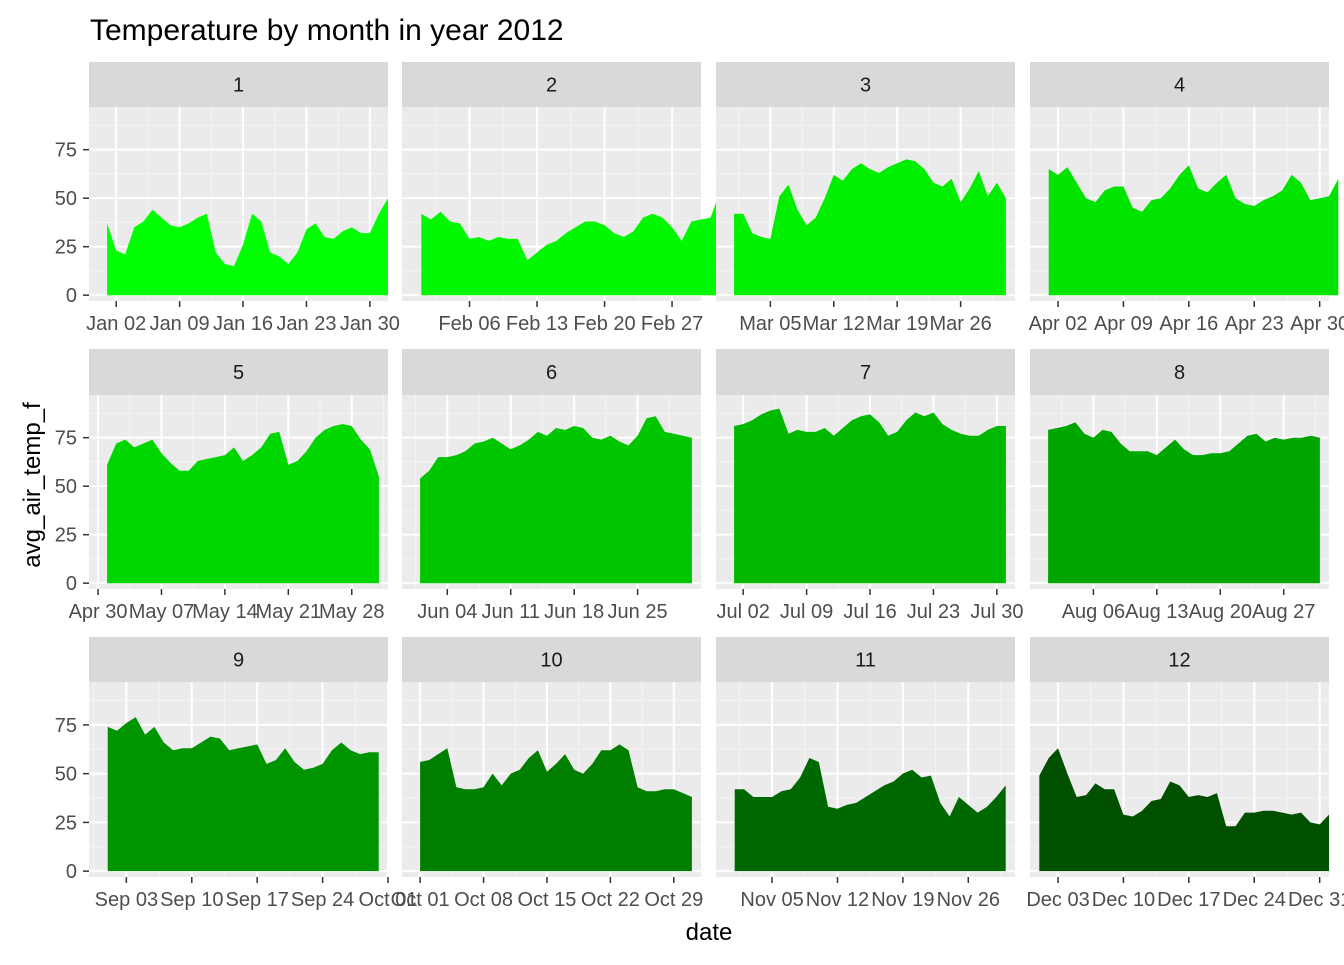 The image size is (1344, 965). I want to click on facet-strip-label-7: 7, so click(865, 373).